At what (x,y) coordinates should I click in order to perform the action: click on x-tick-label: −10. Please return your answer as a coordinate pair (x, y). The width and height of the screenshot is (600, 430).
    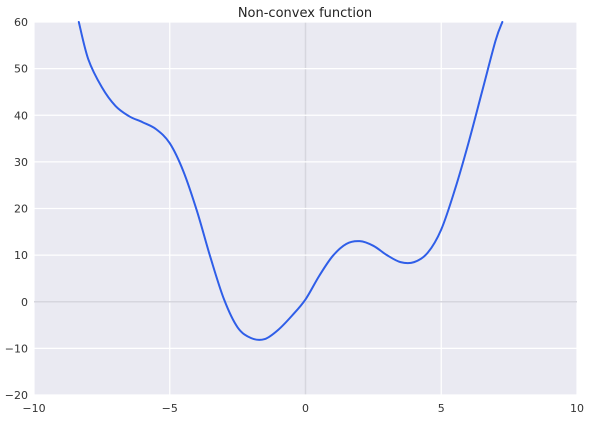
    Looking at the image, I should click on (33, 408).